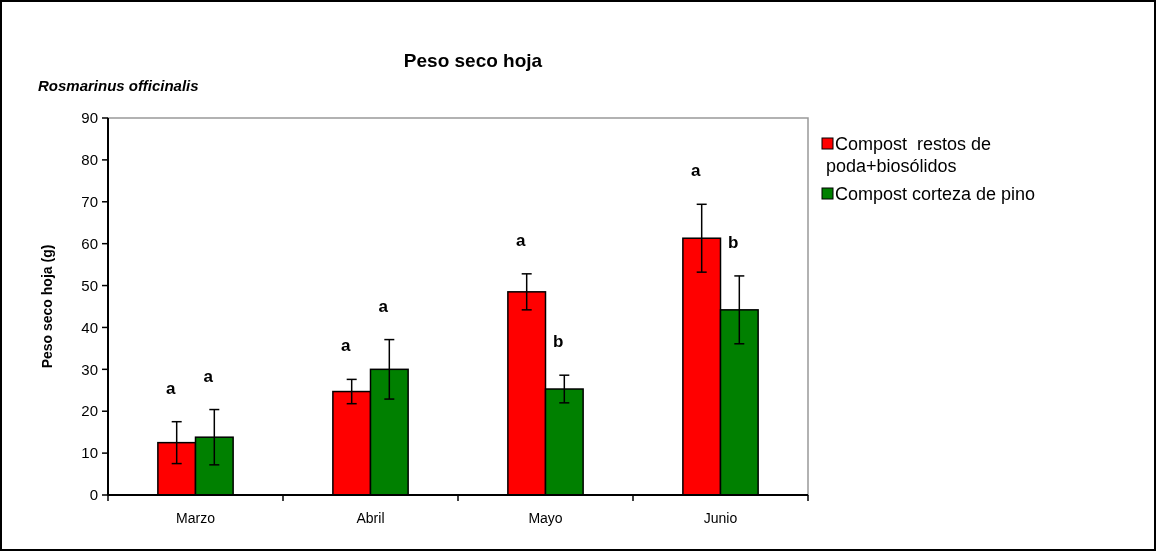 The height and width of the screenshot is (551, 1156). Describe the element at coordinates (118, 85) in the screenshot. I see `chart-subtitle: Rosmarinus officinalis` at that location.